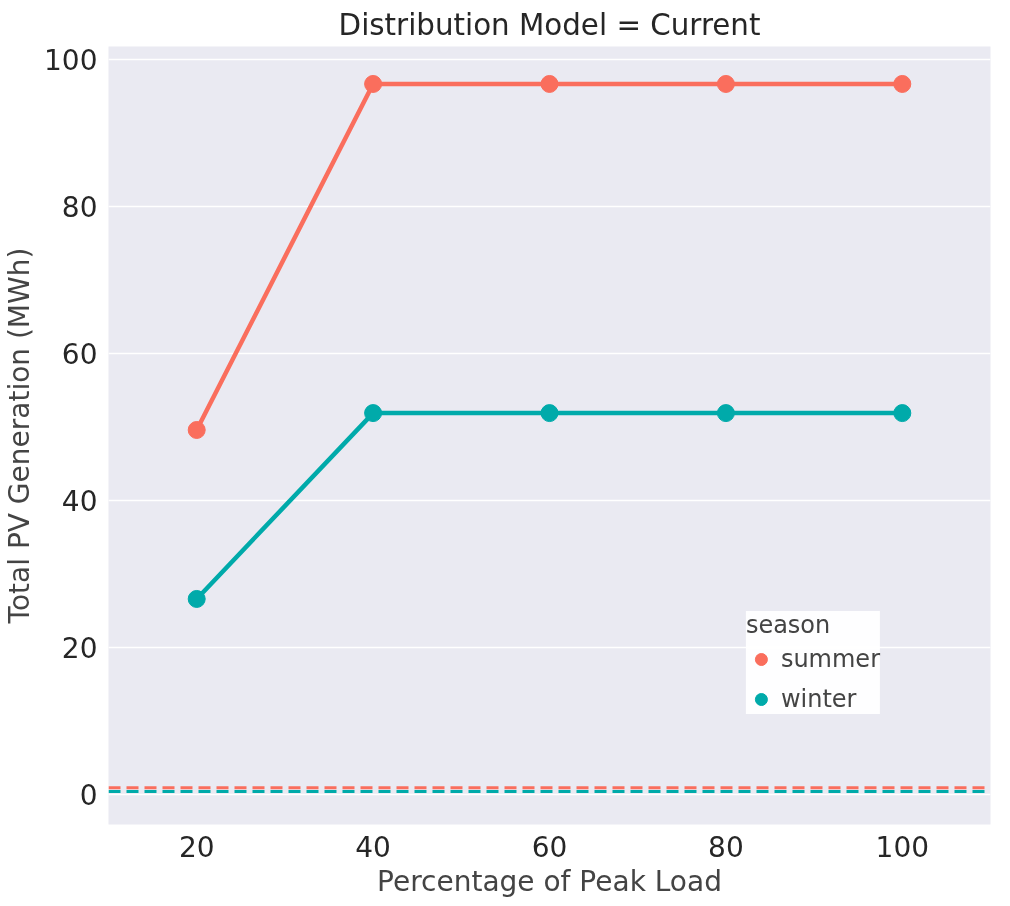  What do you see at coordinates (79, 355) in the screenshot?
I see `y-tick-label: 60` at bounding box center [79, 355].